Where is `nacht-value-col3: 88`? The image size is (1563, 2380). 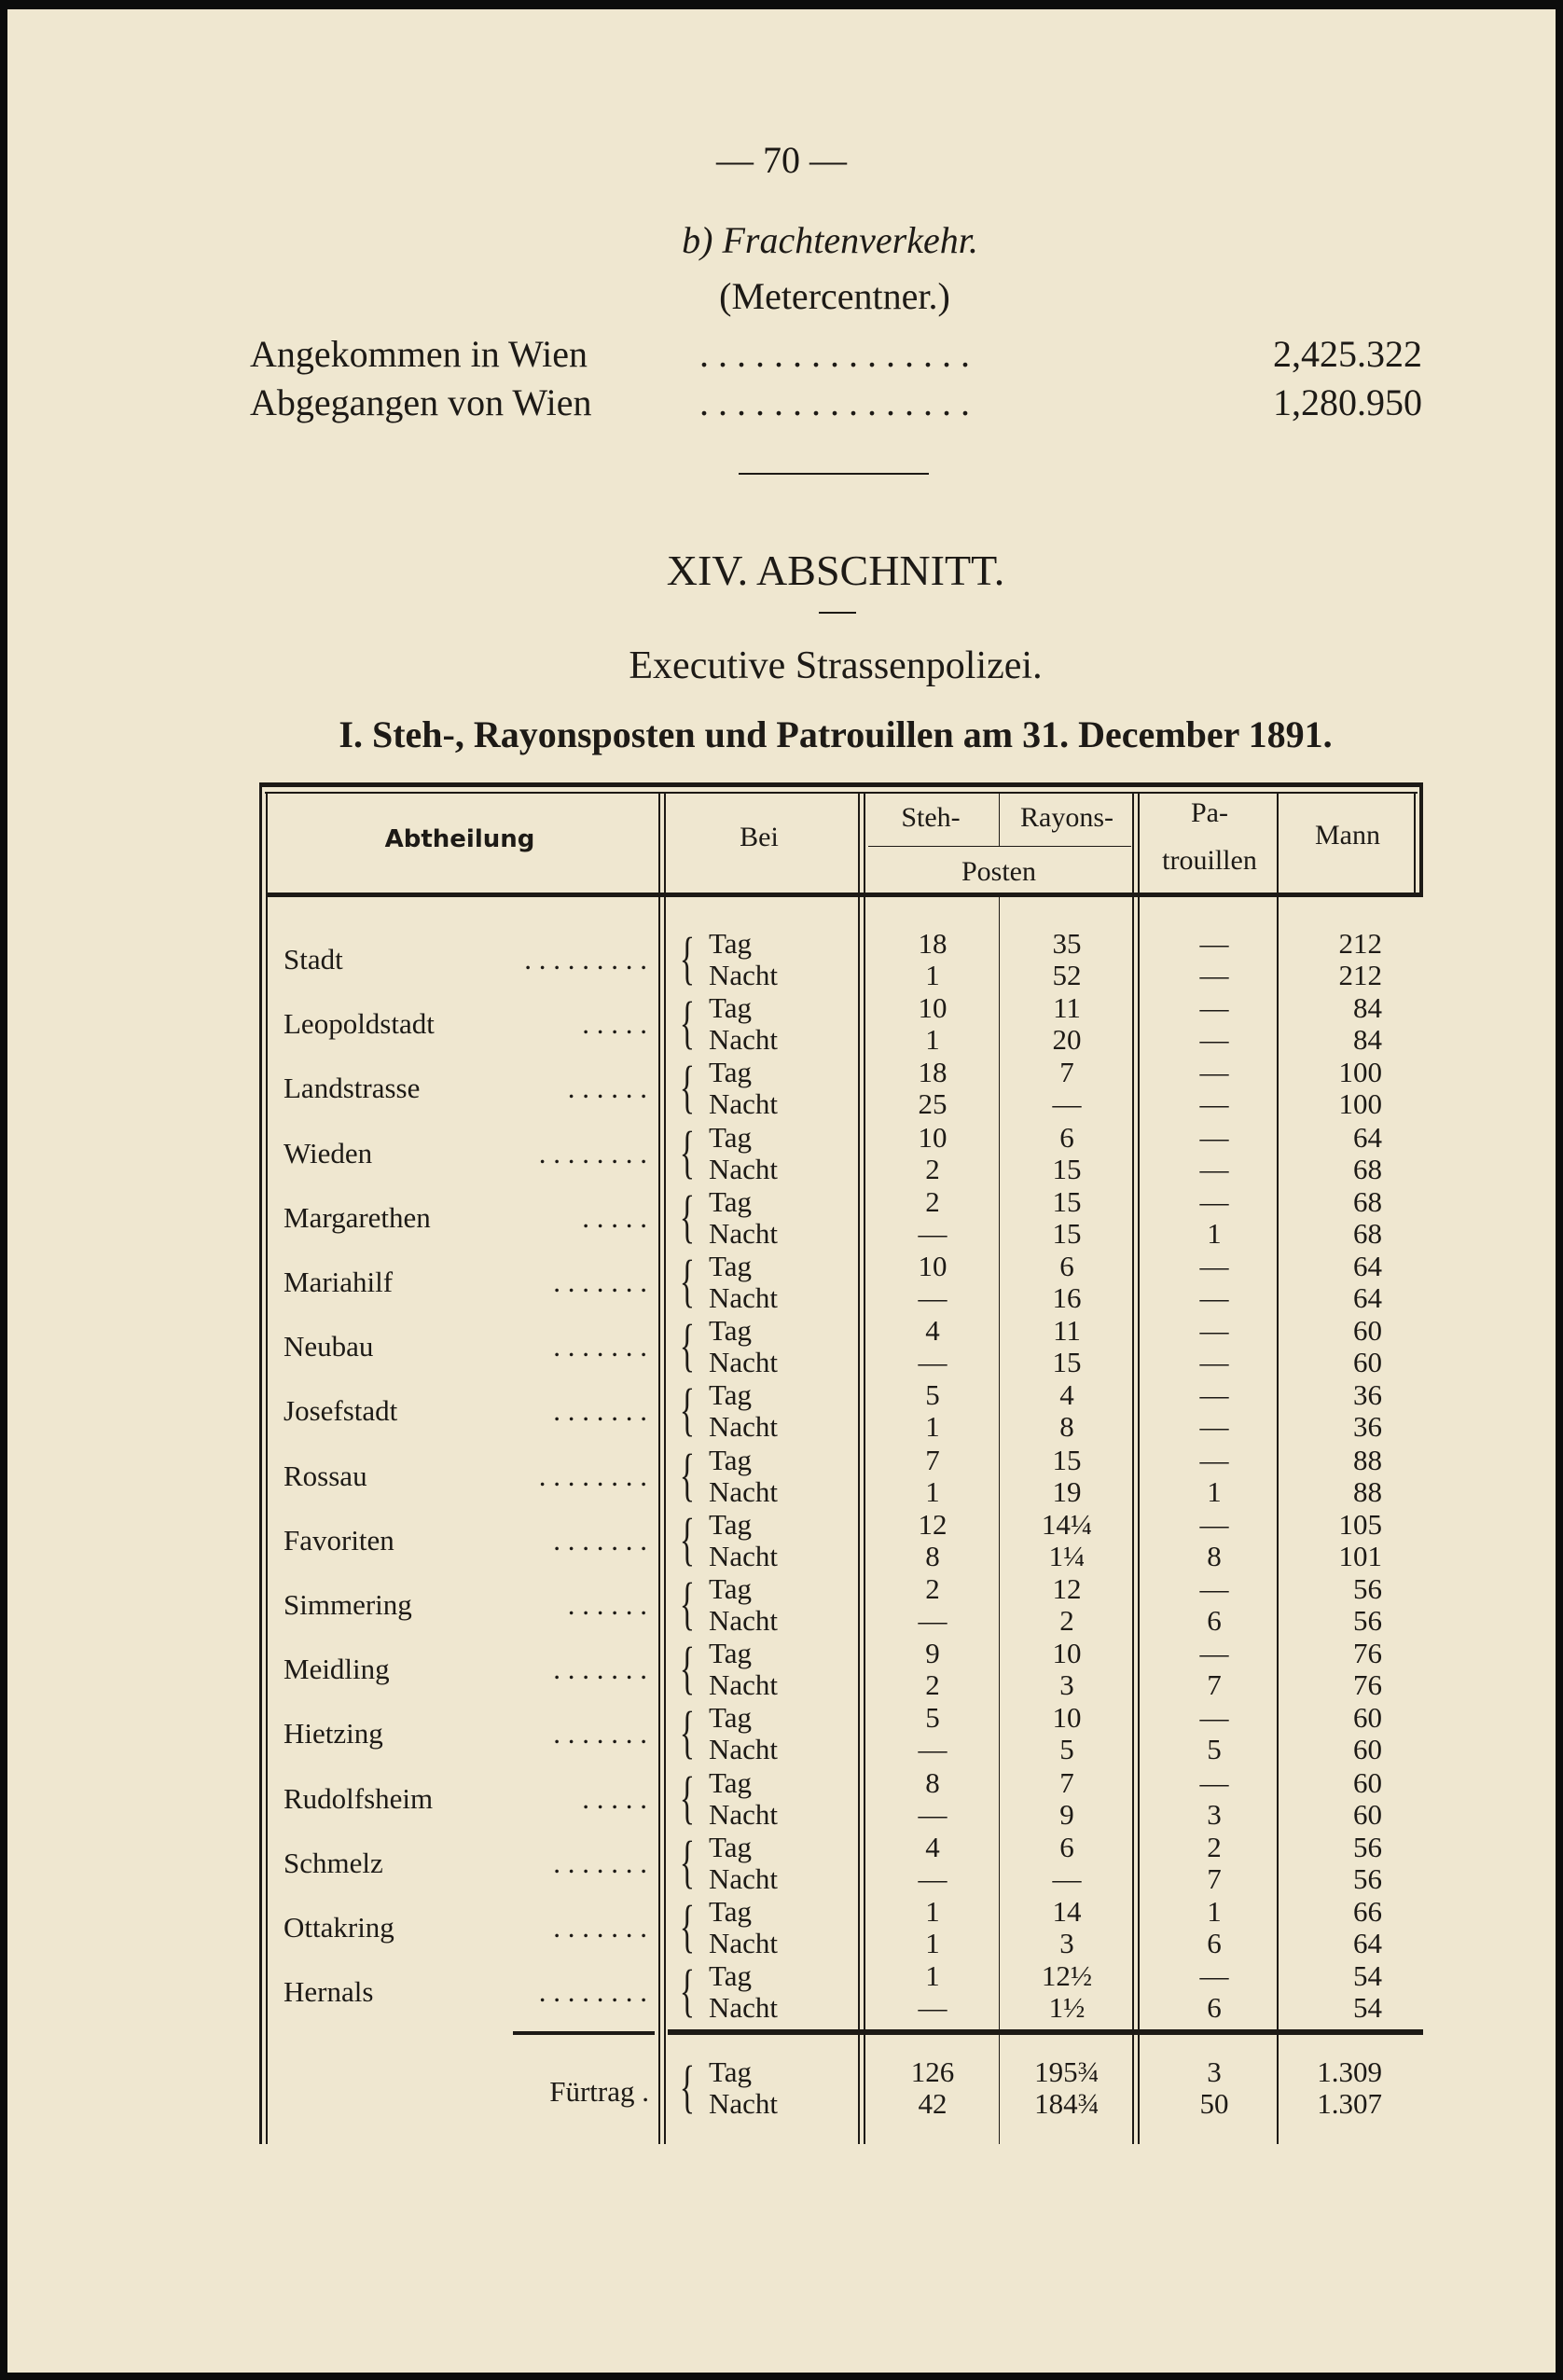
nacht-value-col3: 88 is located at coordinates (1367, 1491).